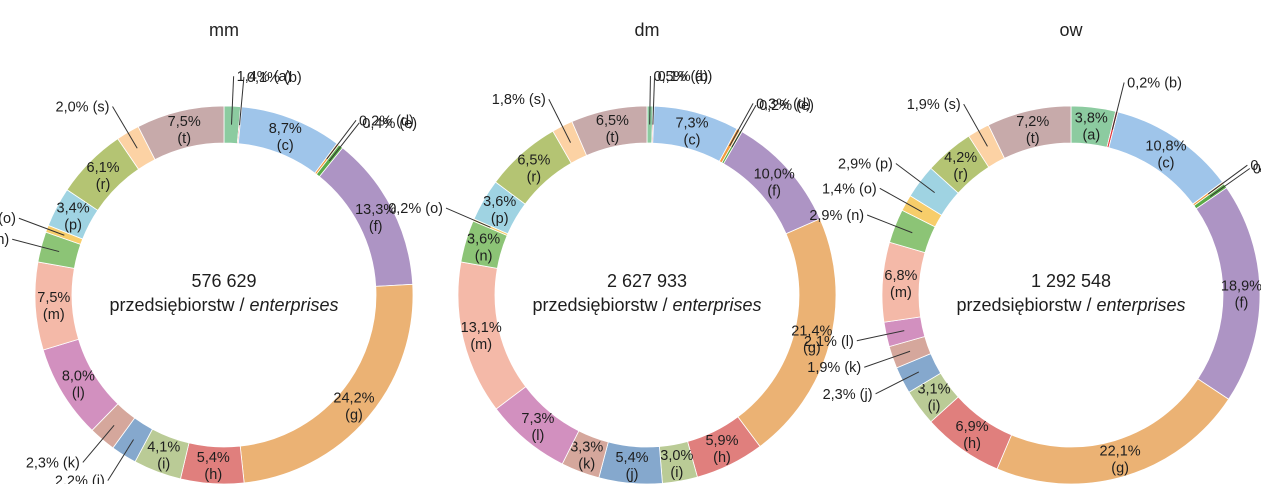 This screenshot has height=484, width=1261. I want to click on center-total: 576 629, so click(223, 281).